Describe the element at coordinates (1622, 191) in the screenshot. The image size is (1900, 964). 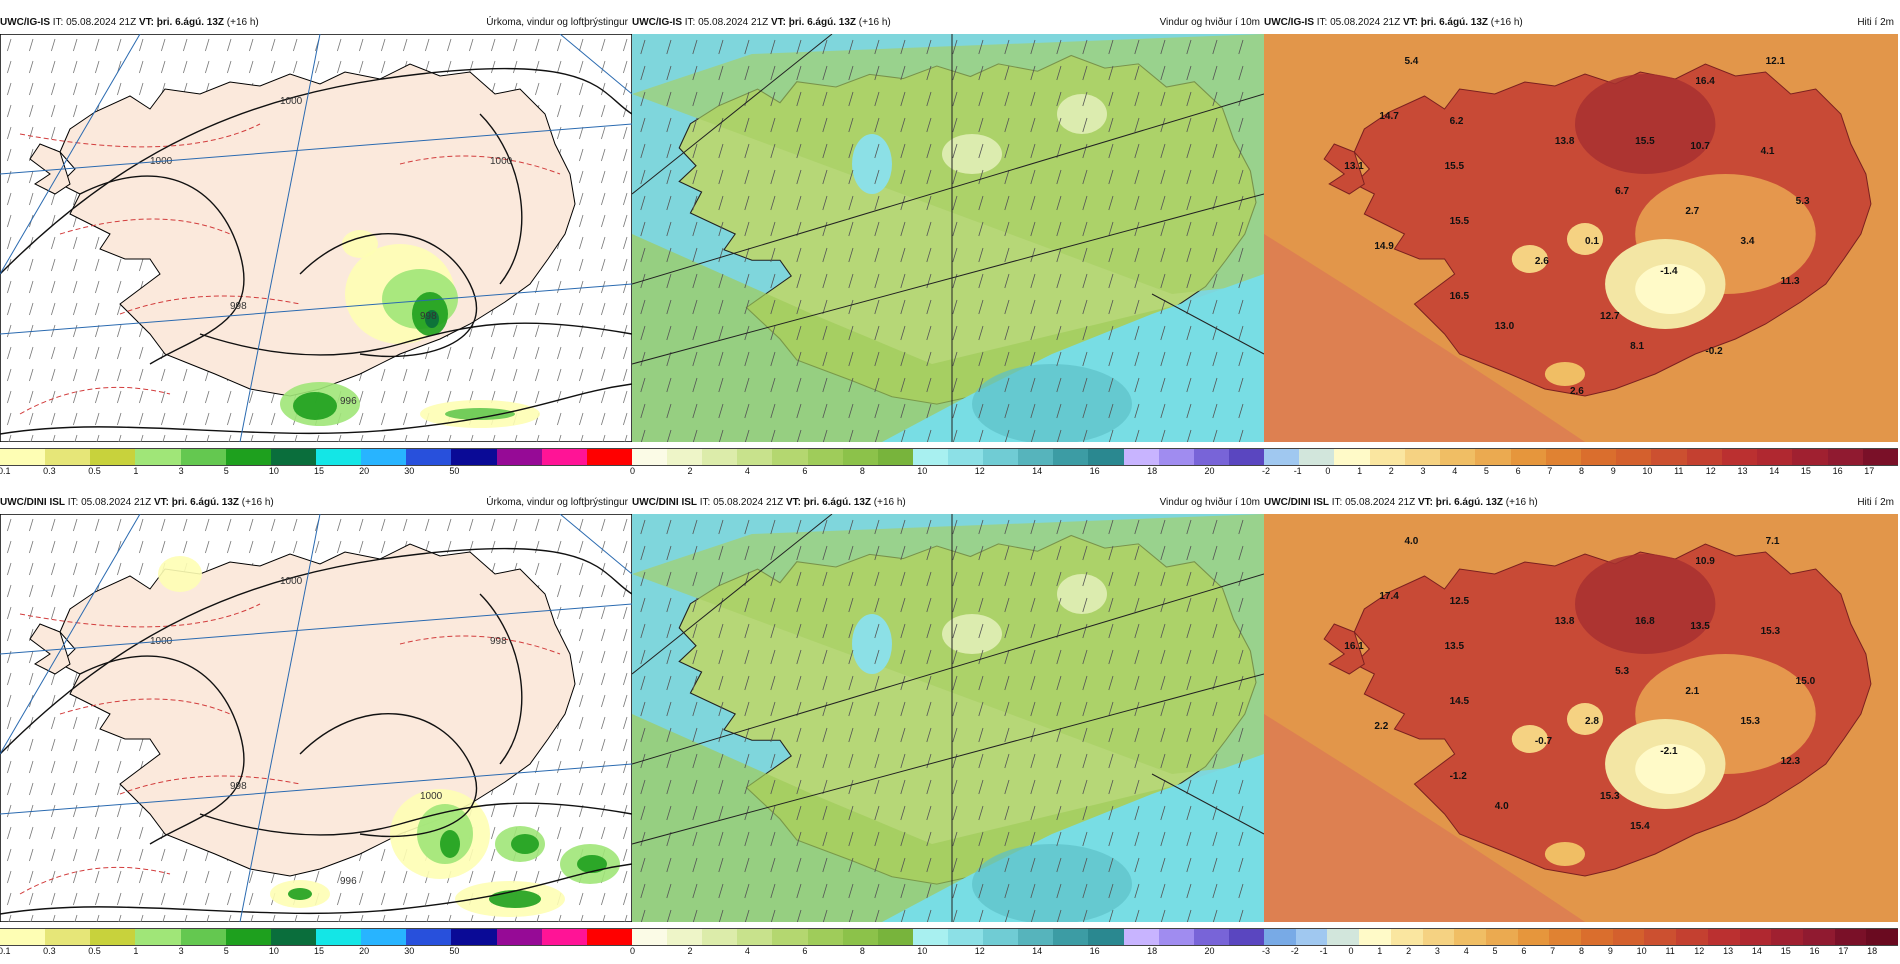
I see `temperature-value: 6.7` at that location.